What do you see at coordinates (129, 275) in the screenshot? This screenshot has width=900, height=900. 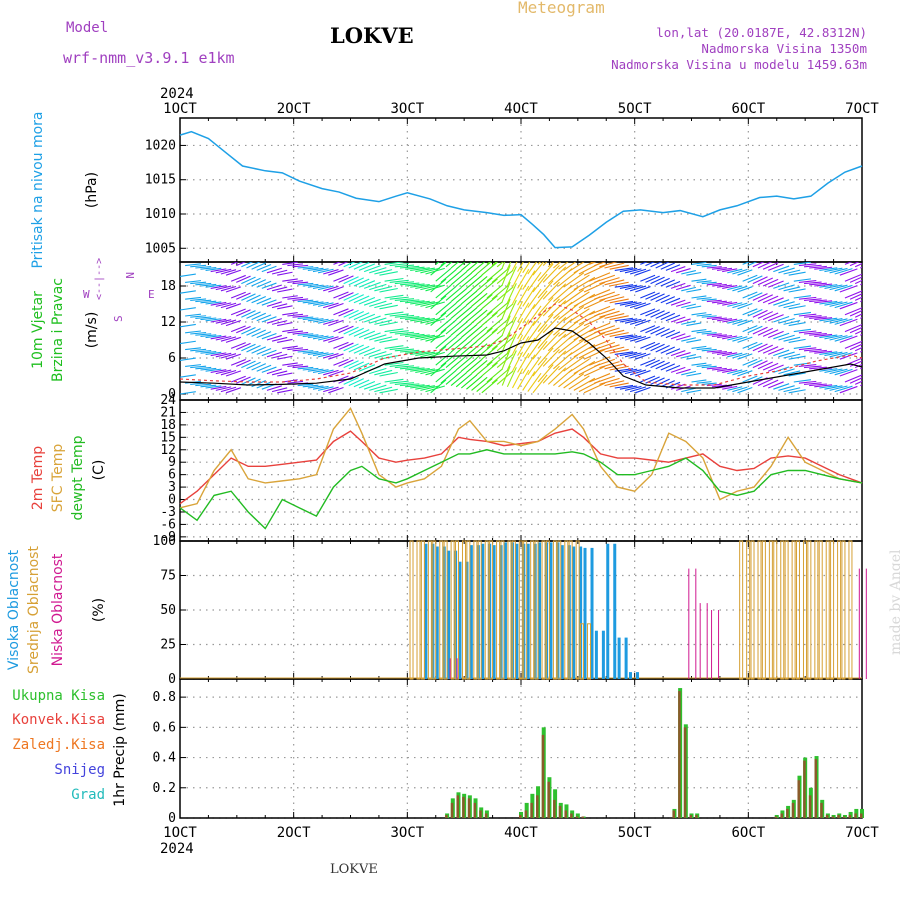 I see `compass-north: N` at bounding box center [129, 275].